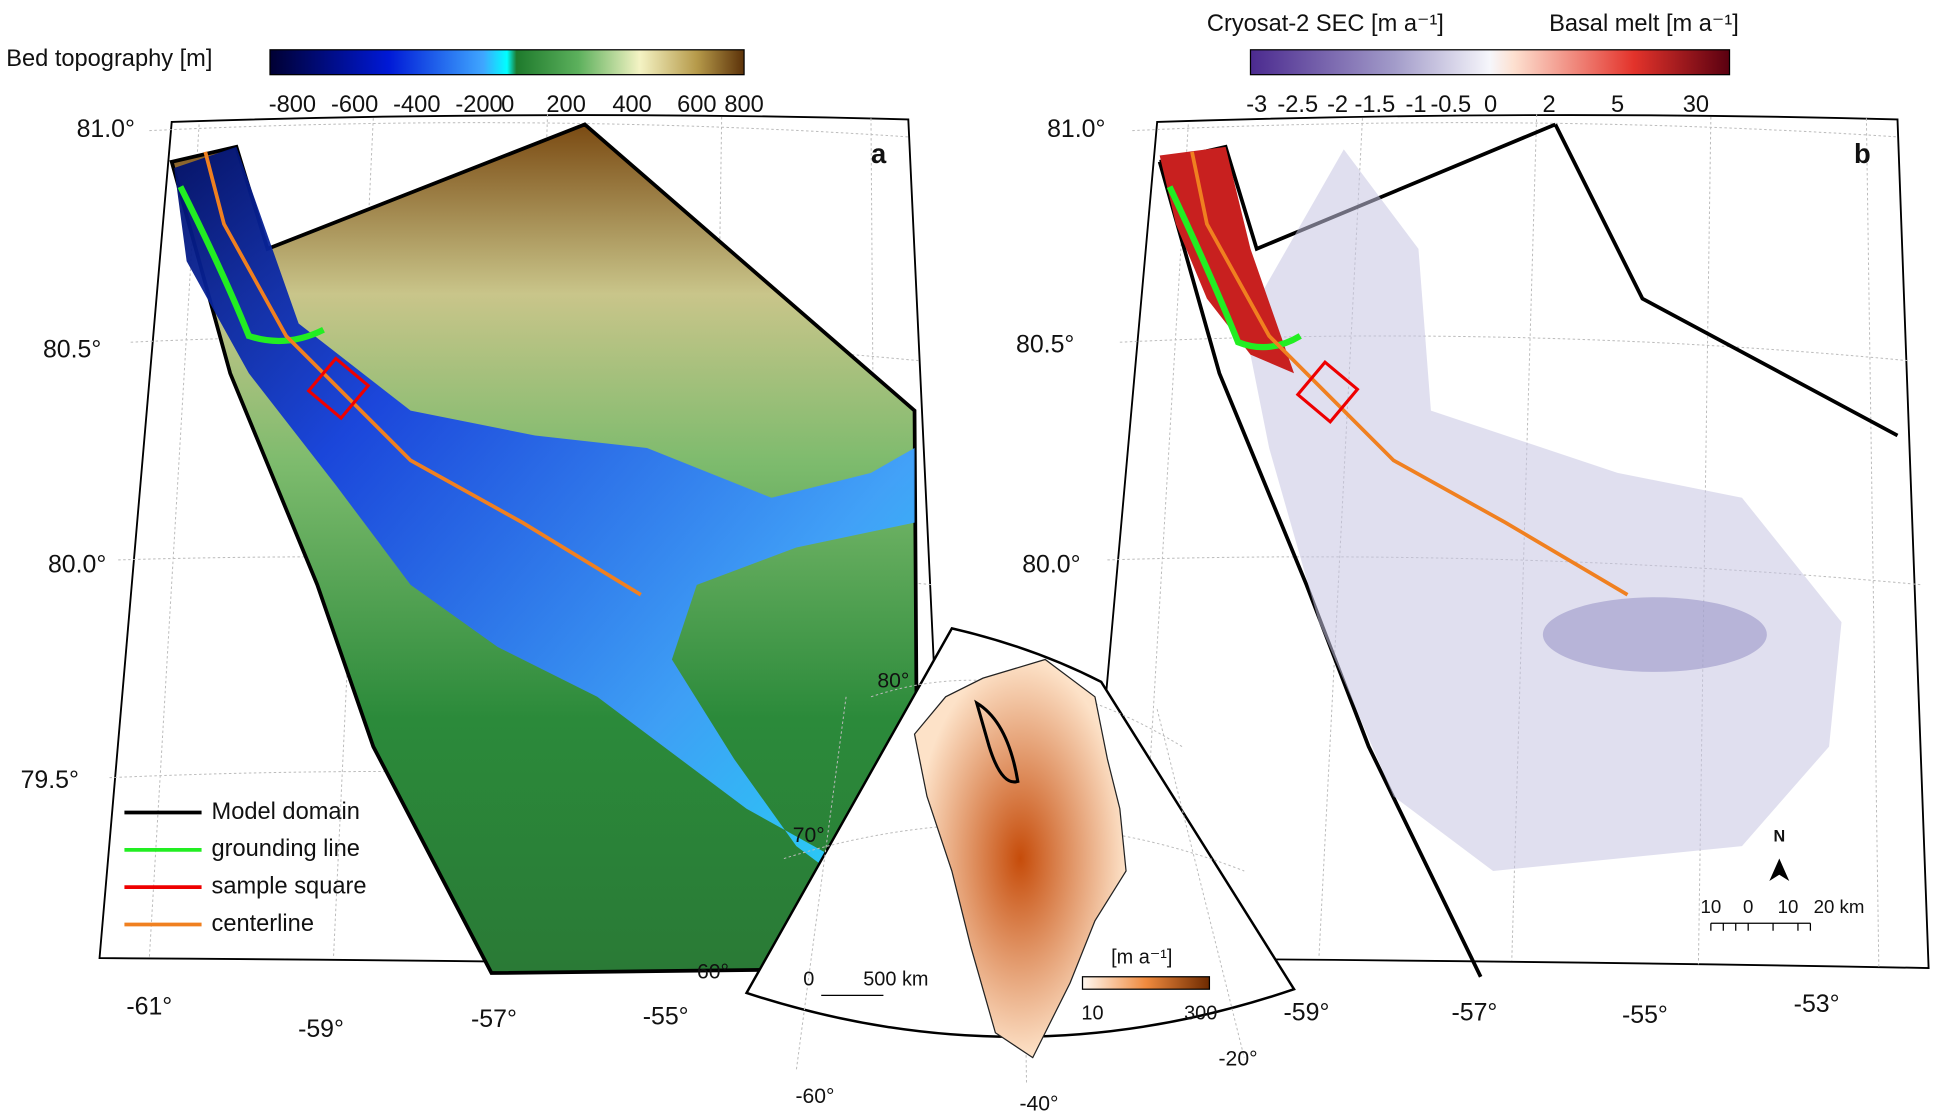 The image size is (1951, 1118). Describe the element at coordinates (263, 924) in the screenshot. I see `legend-label: centerline` at that location.